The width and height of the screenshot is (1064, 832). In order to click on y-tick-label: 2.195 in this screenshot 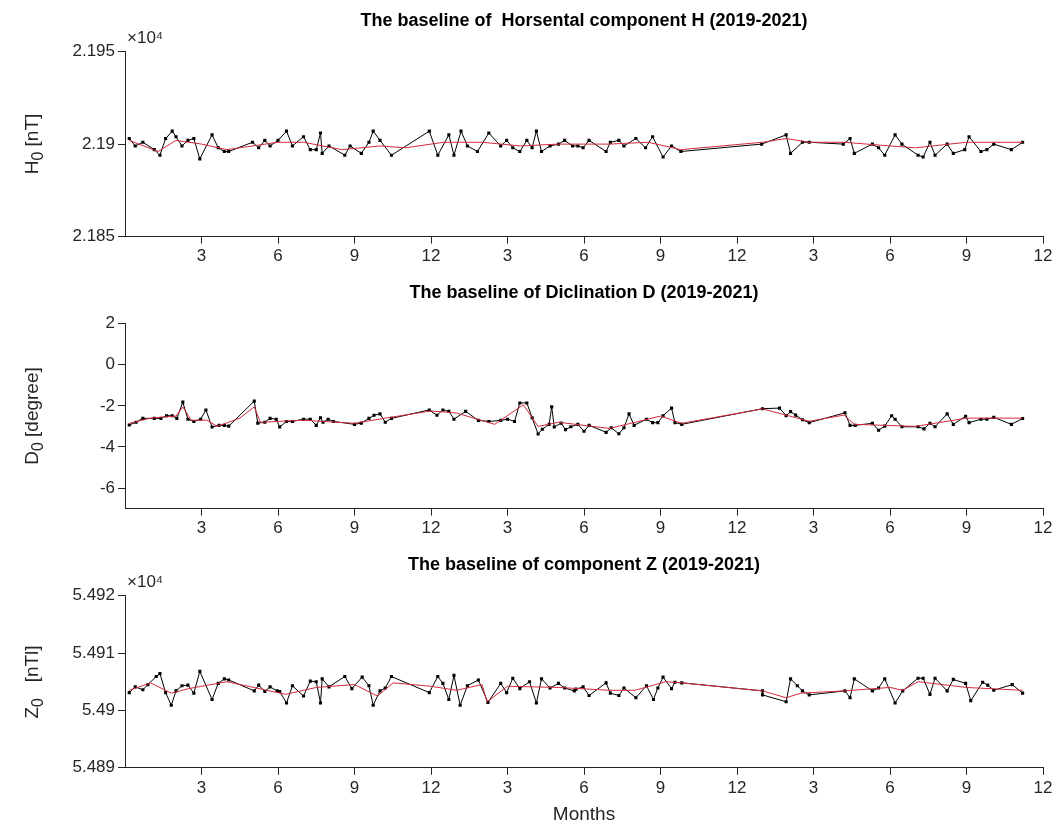, I will do `click(93, 51)`.